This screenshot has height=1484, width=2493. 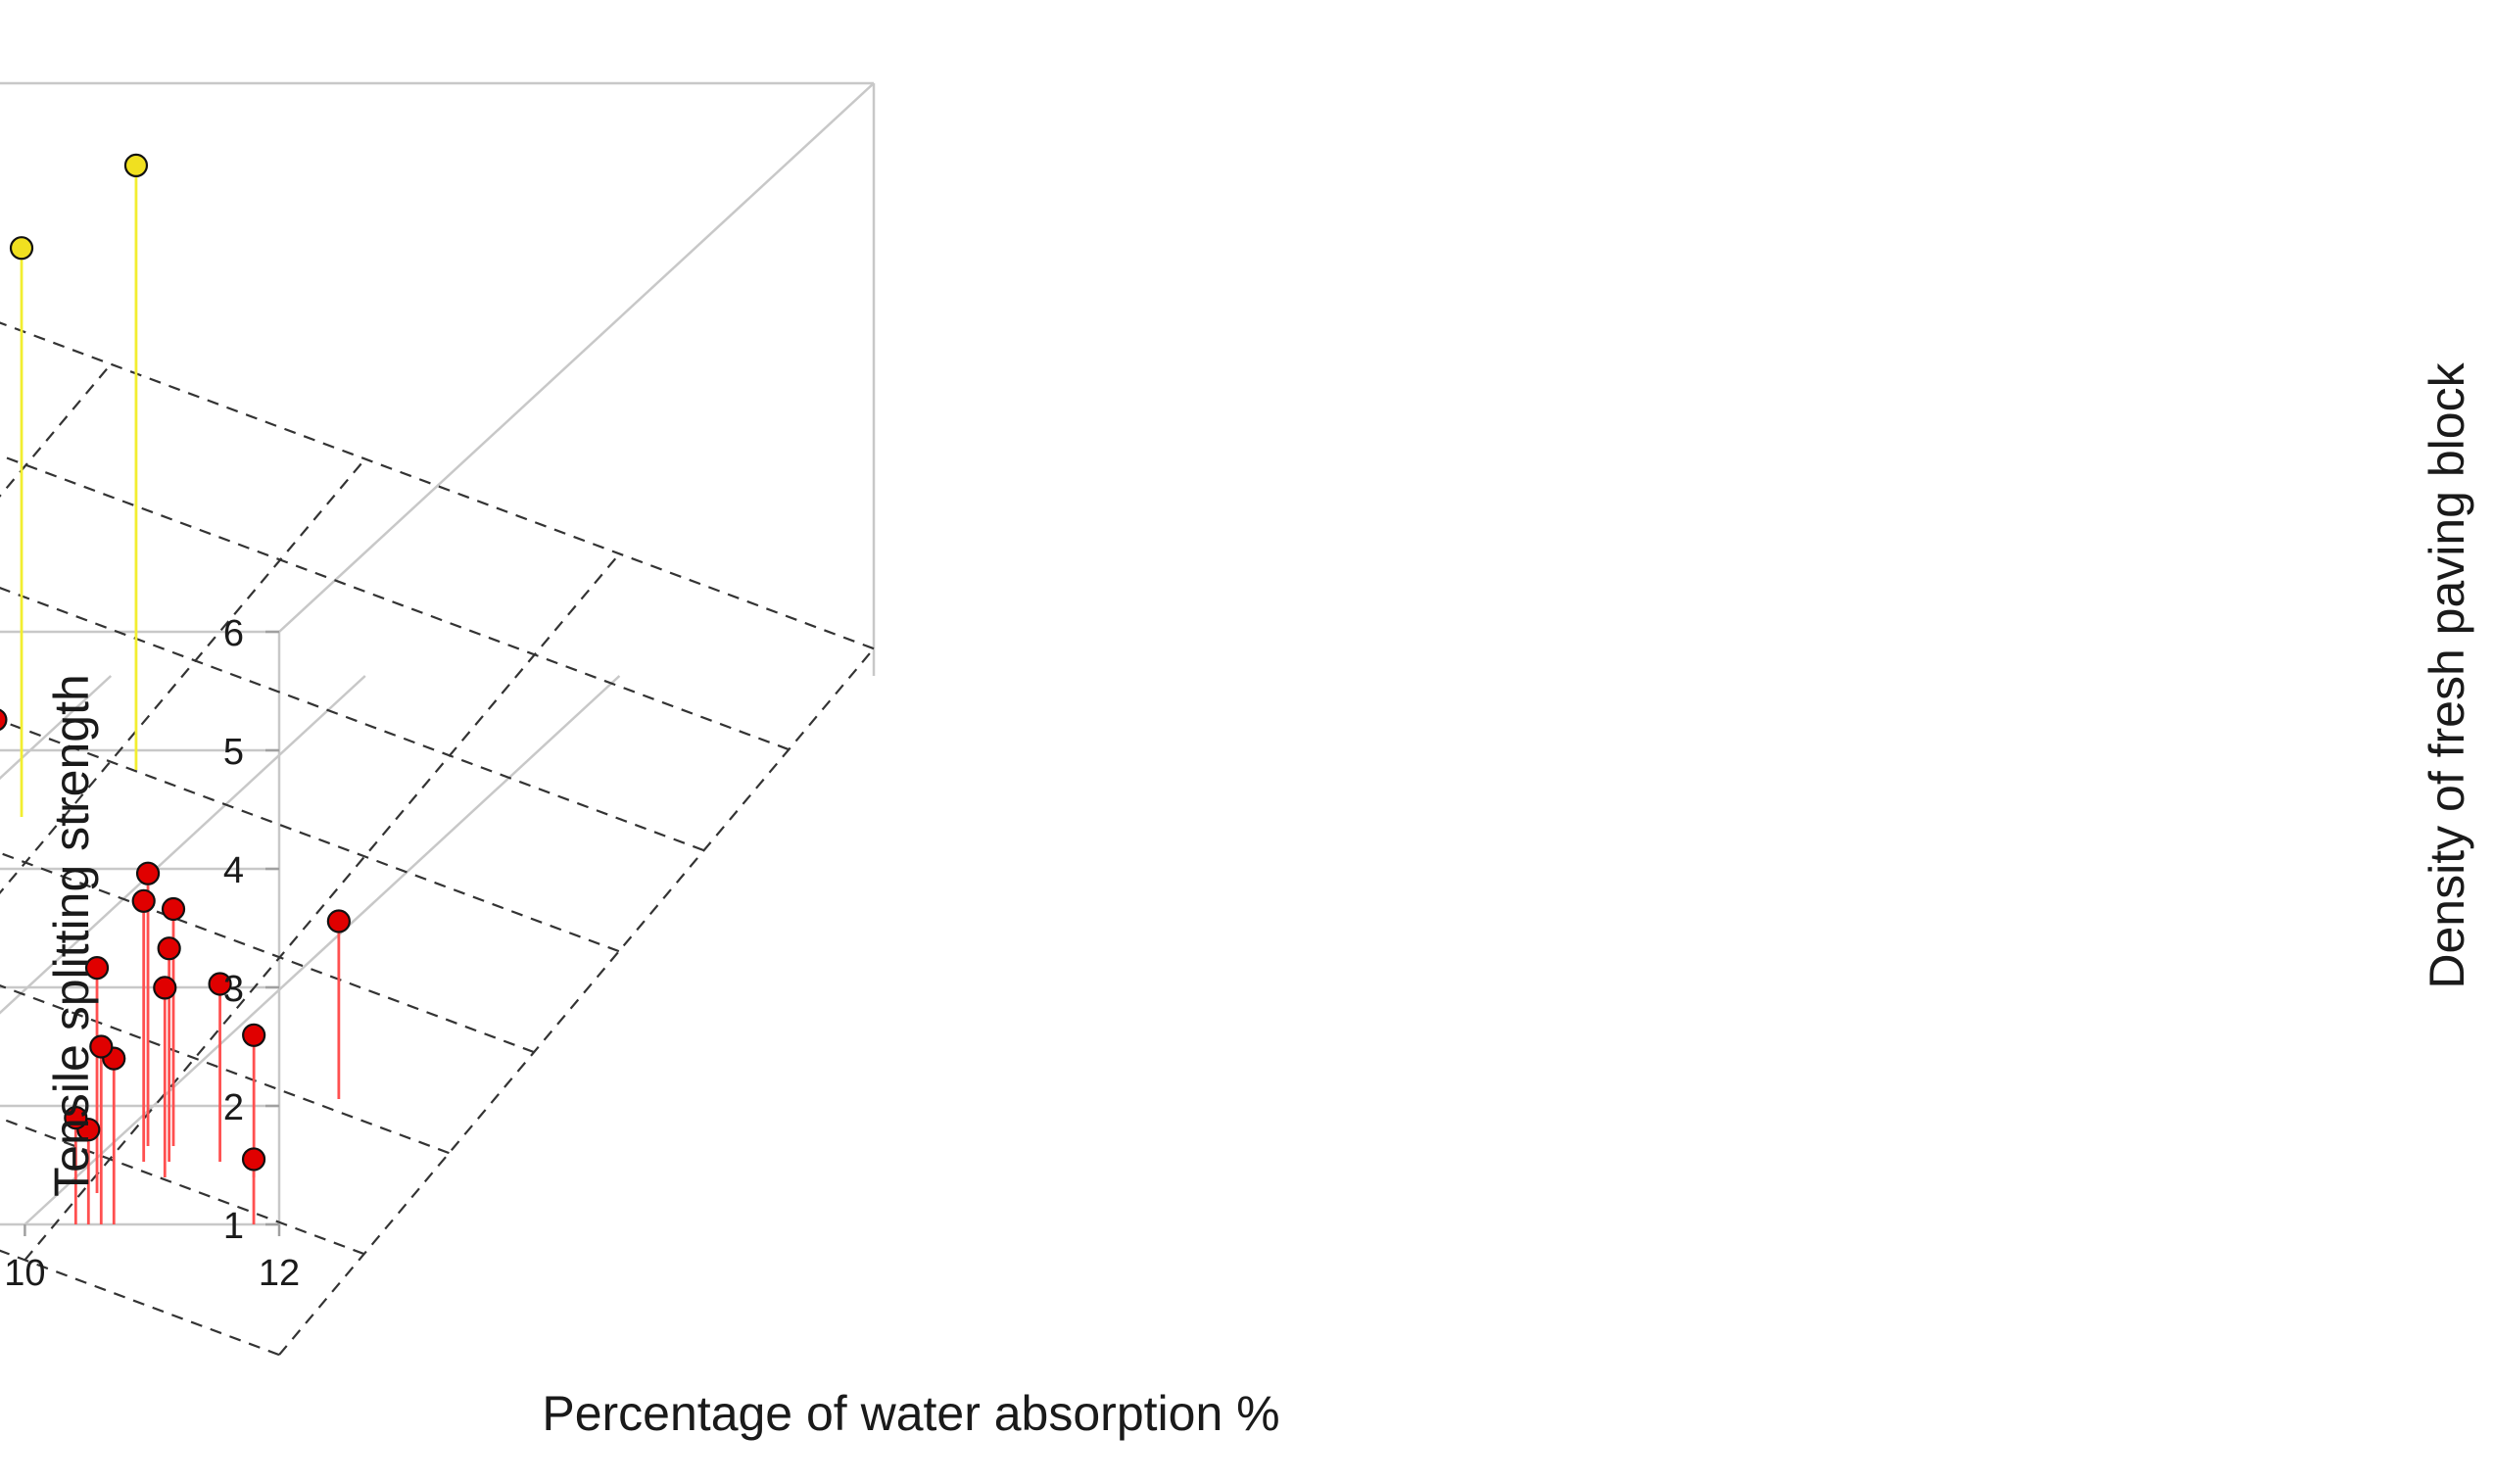 I want to click on box-edge, so click(x=577, y=357).